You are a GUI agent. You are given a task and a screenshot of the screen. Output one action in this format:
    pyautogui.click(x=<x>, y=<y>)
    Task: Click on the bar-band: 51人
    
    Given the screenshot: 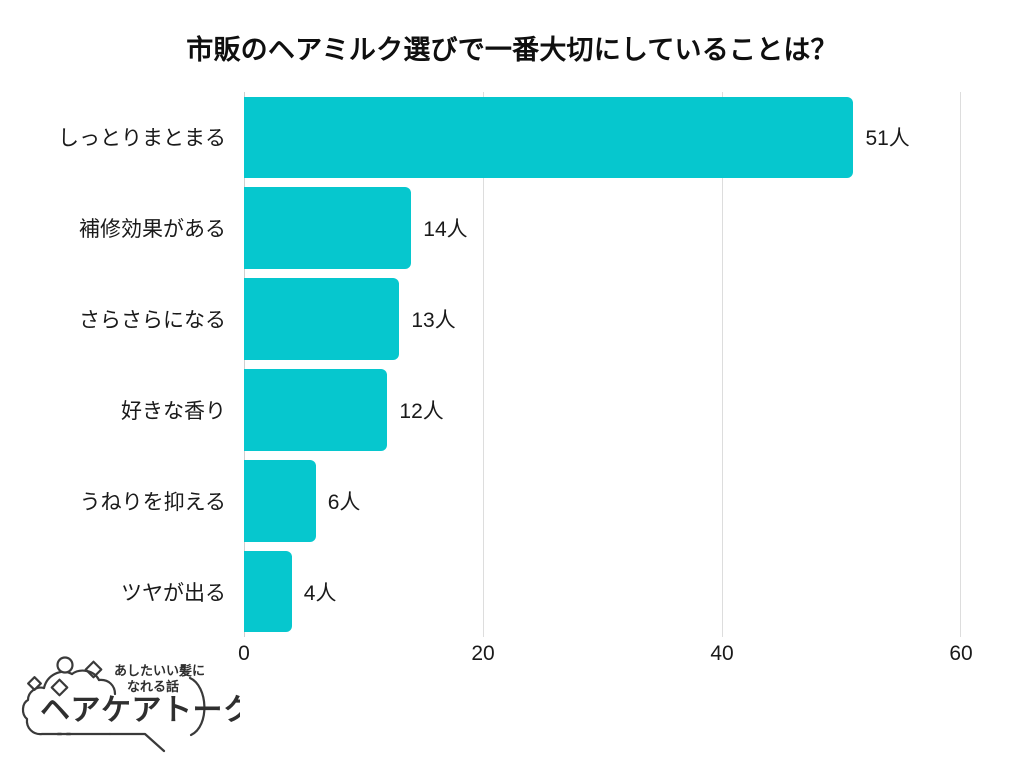 What is the action you would take?
    pyautogui.click(x=602, y=137)
    